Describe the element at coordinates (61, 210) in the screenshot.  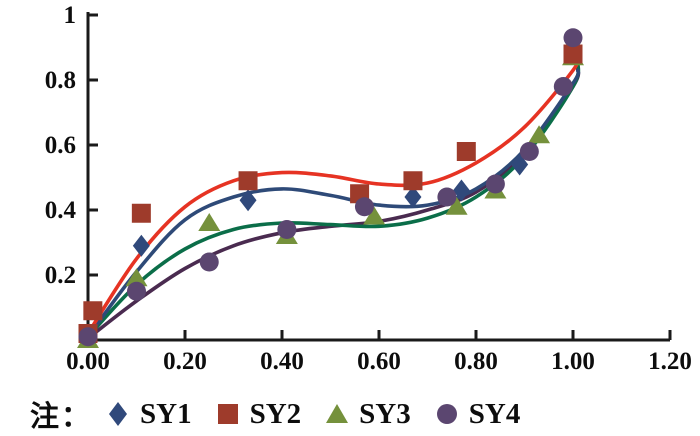
I see `y-tick-label: 0.4` at that location.